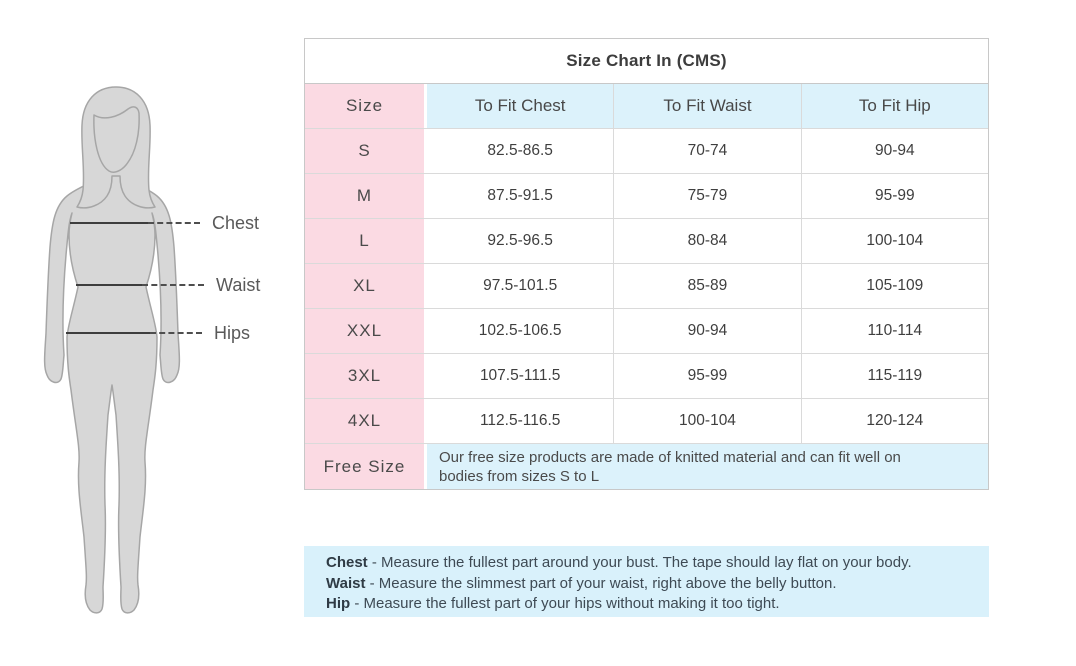  What do you see at coordinates (346, 583) in the screenshot?
I see `note-term-waist: Waist` at bounding box center [346, 583].